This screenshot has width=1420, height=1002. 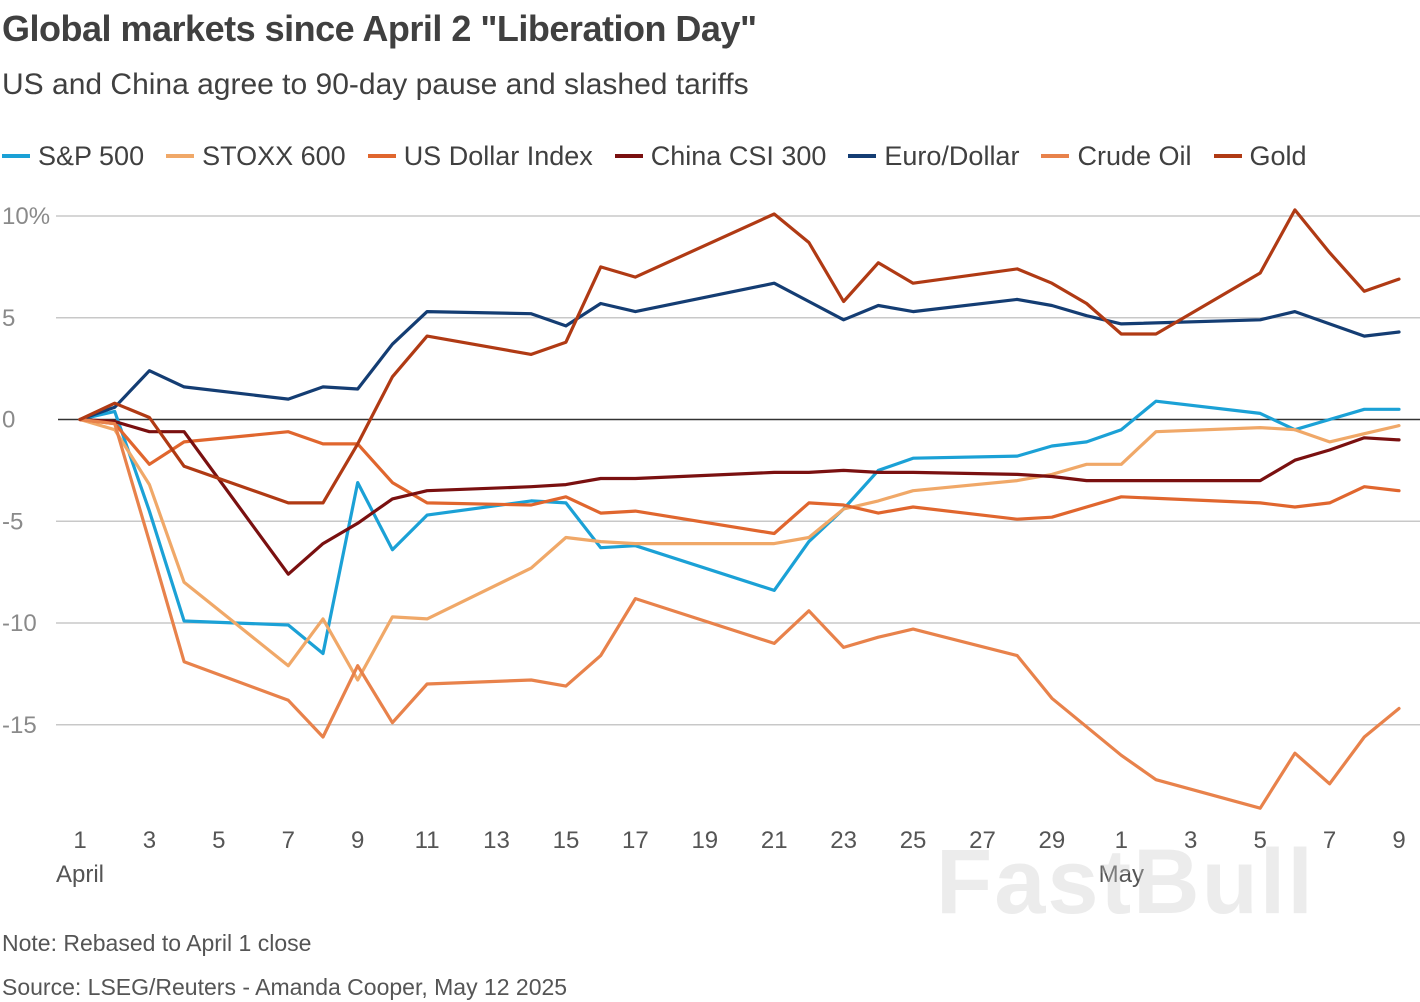 I want to click on x-tick-label: 15, so click(x=566, y=840).